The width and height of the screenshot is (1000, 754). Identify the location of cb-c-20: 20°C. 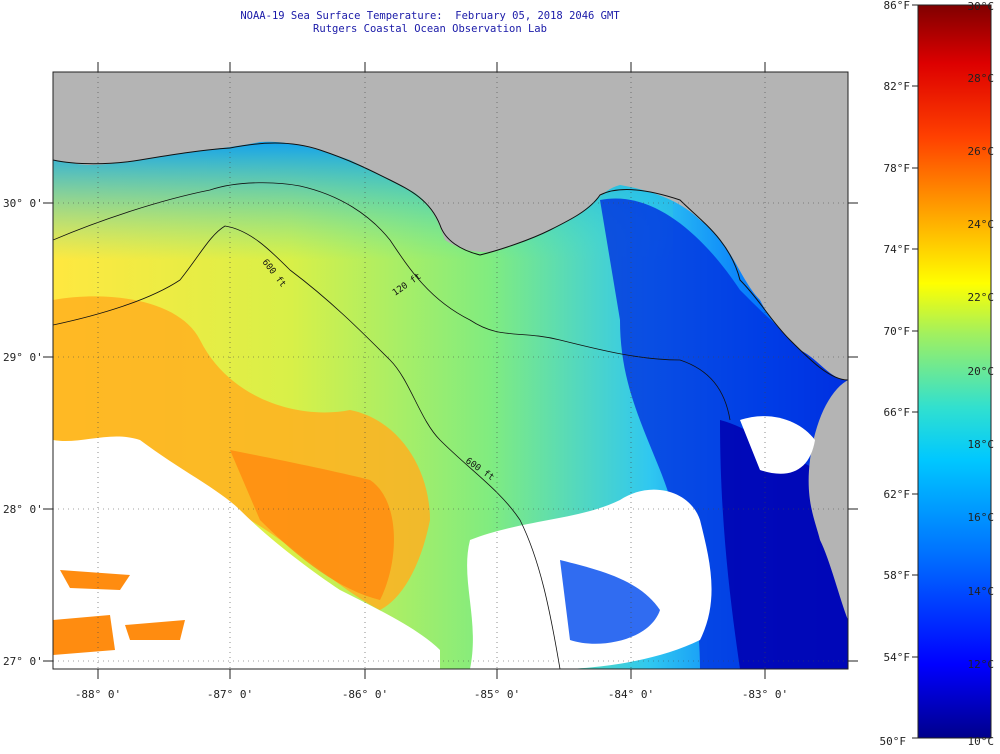
(981, 371).